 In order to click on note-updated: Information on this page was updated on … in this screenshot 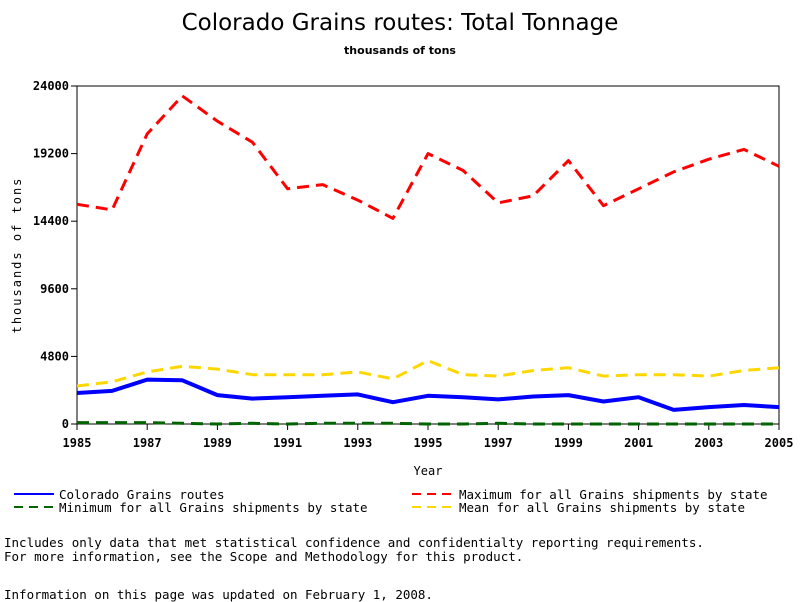, I will do `click(218, 594)`.